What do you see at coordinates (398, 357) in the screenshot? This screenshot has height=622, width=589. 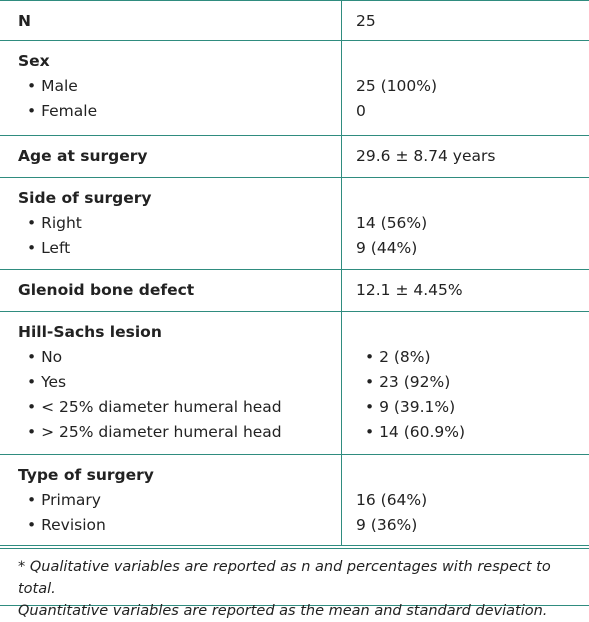 I see `sub-item-value: • 2 (8%)` at bounding box center [398, 357].